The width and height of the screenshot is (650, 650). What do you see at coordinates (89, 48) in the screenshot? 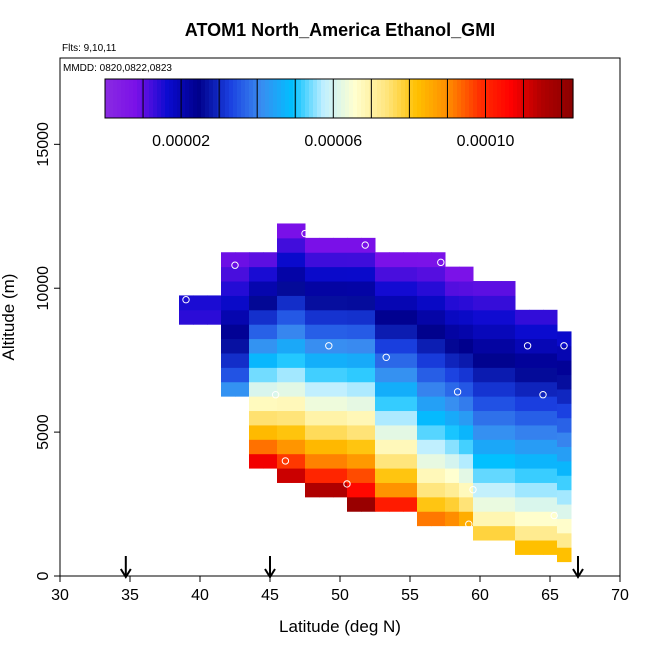
I see `flights-label: Flts: 9,10,11` at bounding box center [89, 48].